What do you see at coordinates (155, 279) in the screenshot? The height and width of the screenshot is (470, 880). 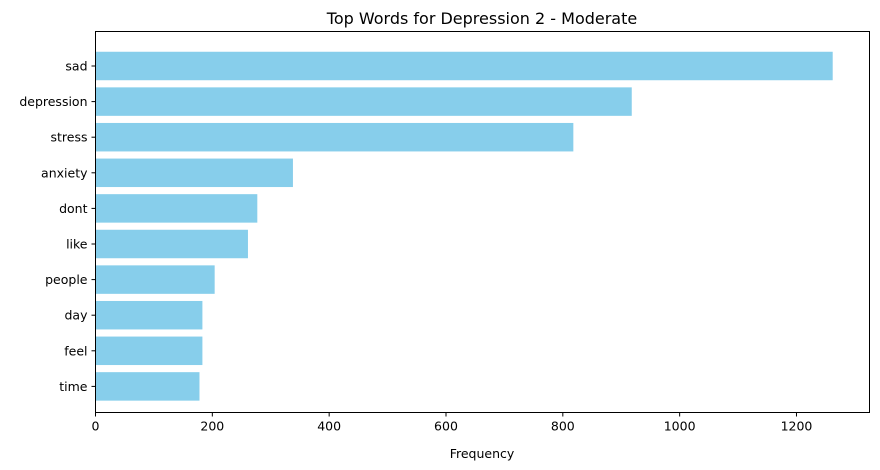 I see `bar-people` at bounding box center [155, 279].